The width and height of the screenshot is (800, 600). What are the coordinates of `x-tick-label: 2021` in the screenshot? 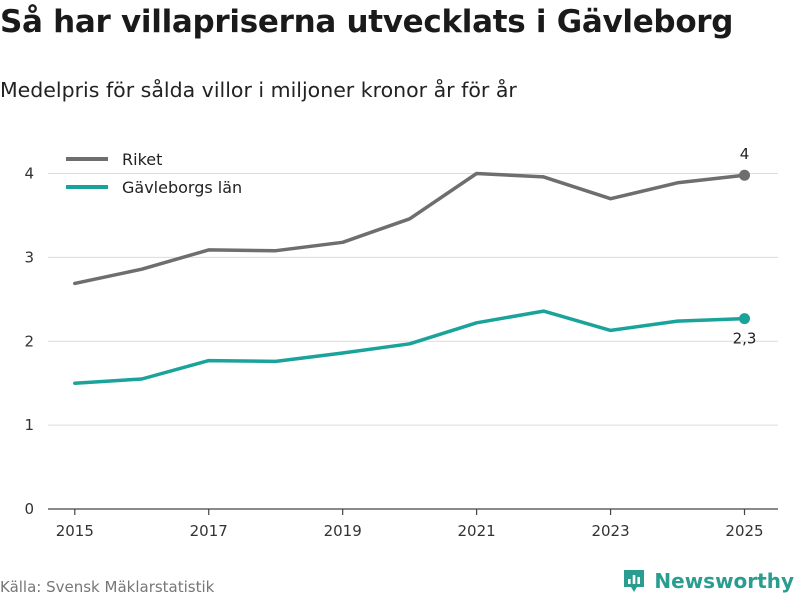 It's located at (477, 531).